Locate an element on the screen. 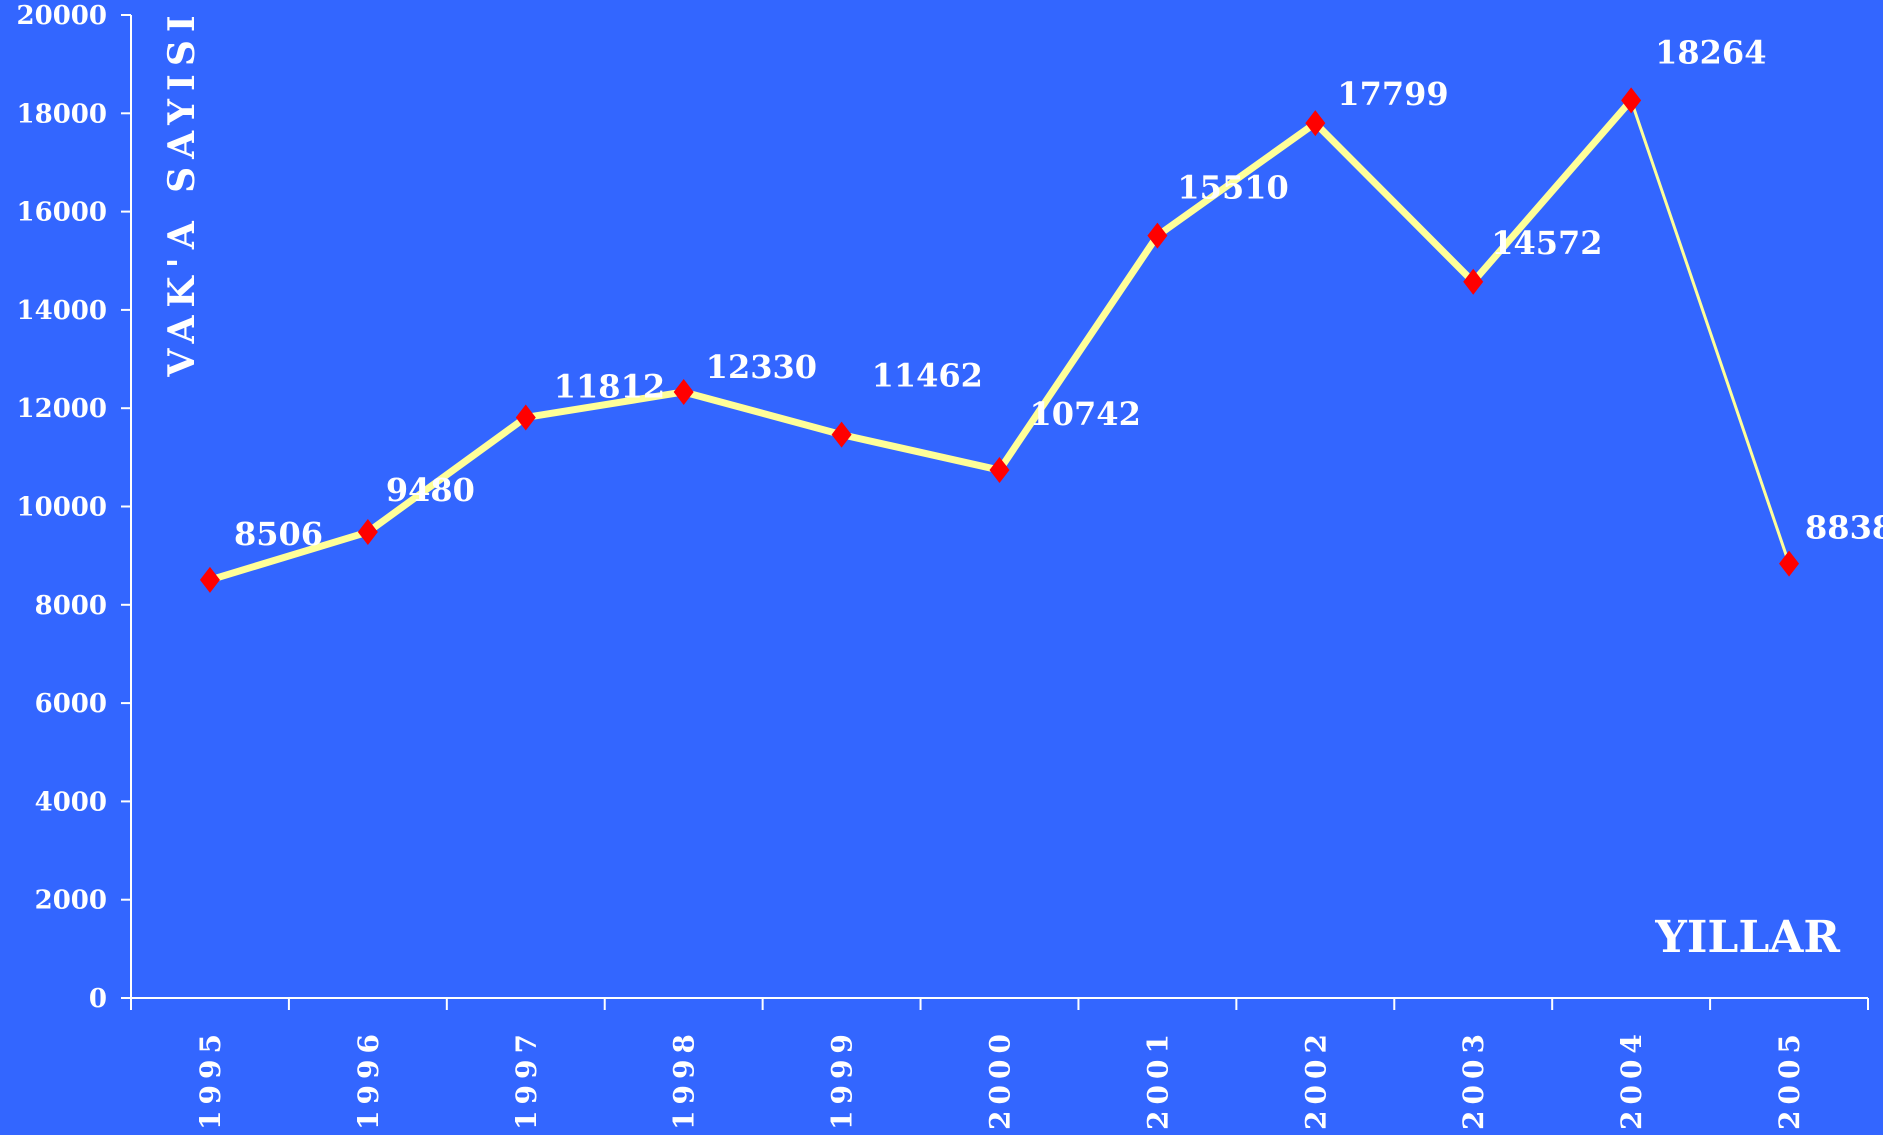 The height and width of the screenshot is (1135, 1883). data-label-2005: 8838 is located at coordinates (1844, 528).